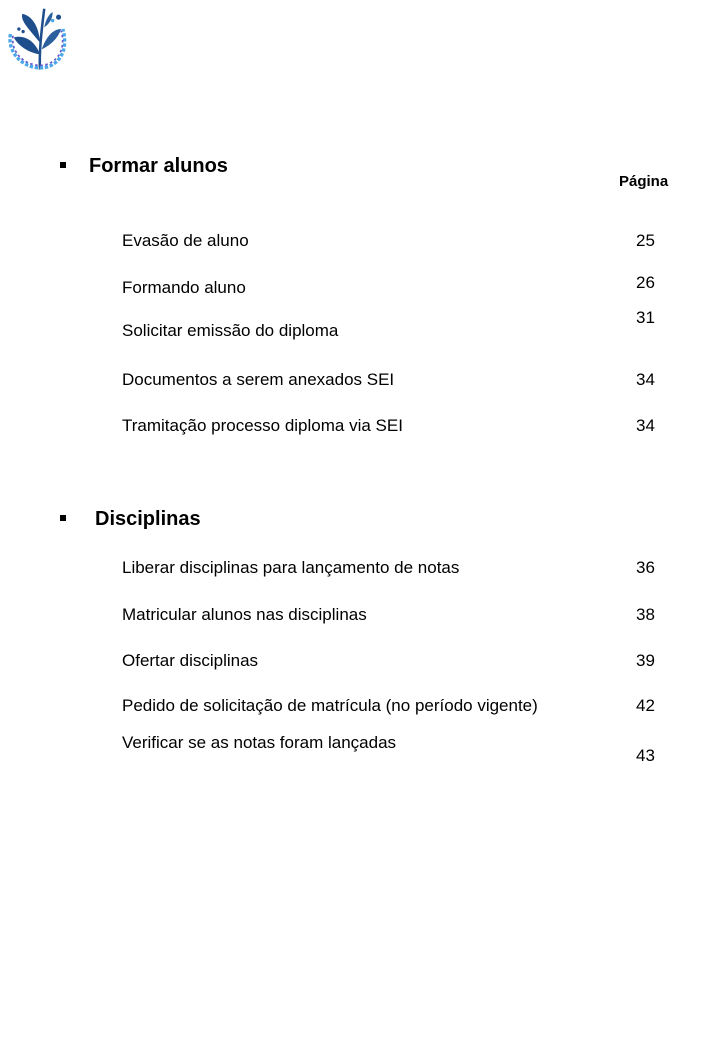 The image size is (720, 1040). I want to click on toc-page-number: 26, so click(645, 282).